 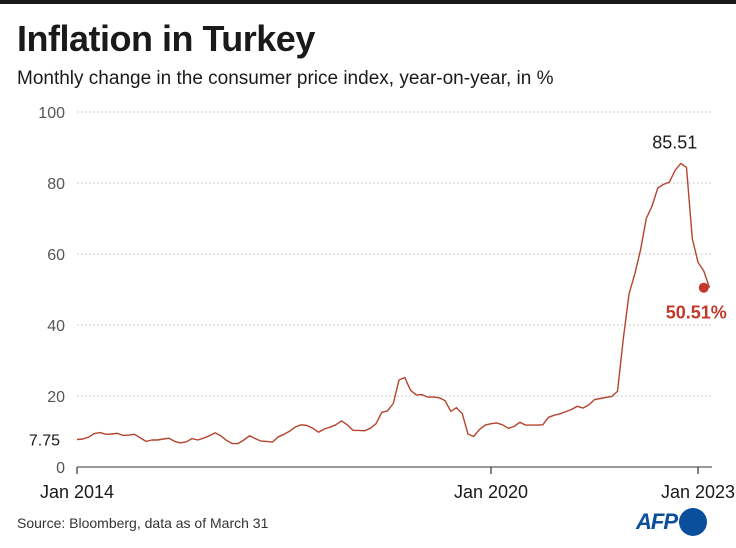 What do you see at coordinates (56, 397) in the screenshot?
I see `y-tick-label-20: 20` at bounding box center [56, 397].